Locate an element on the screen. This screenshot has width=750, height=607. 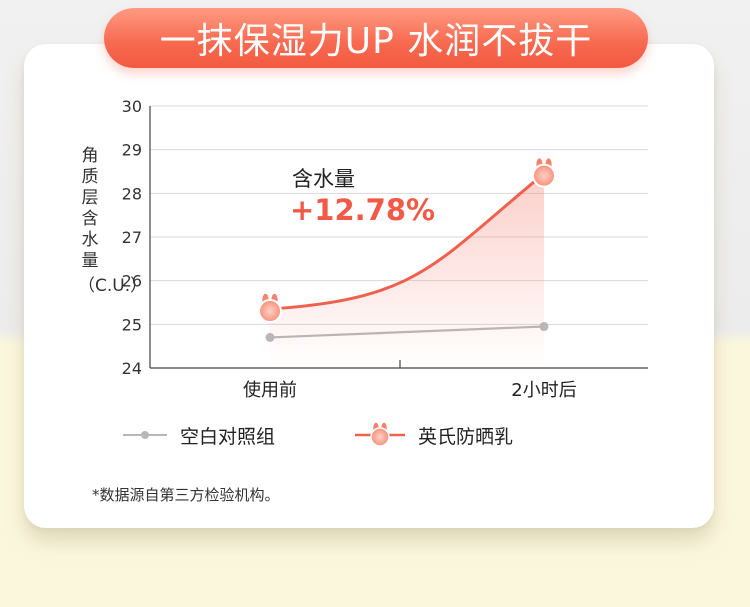
callout-title: 含水量 is located at coordinates (323, 179).